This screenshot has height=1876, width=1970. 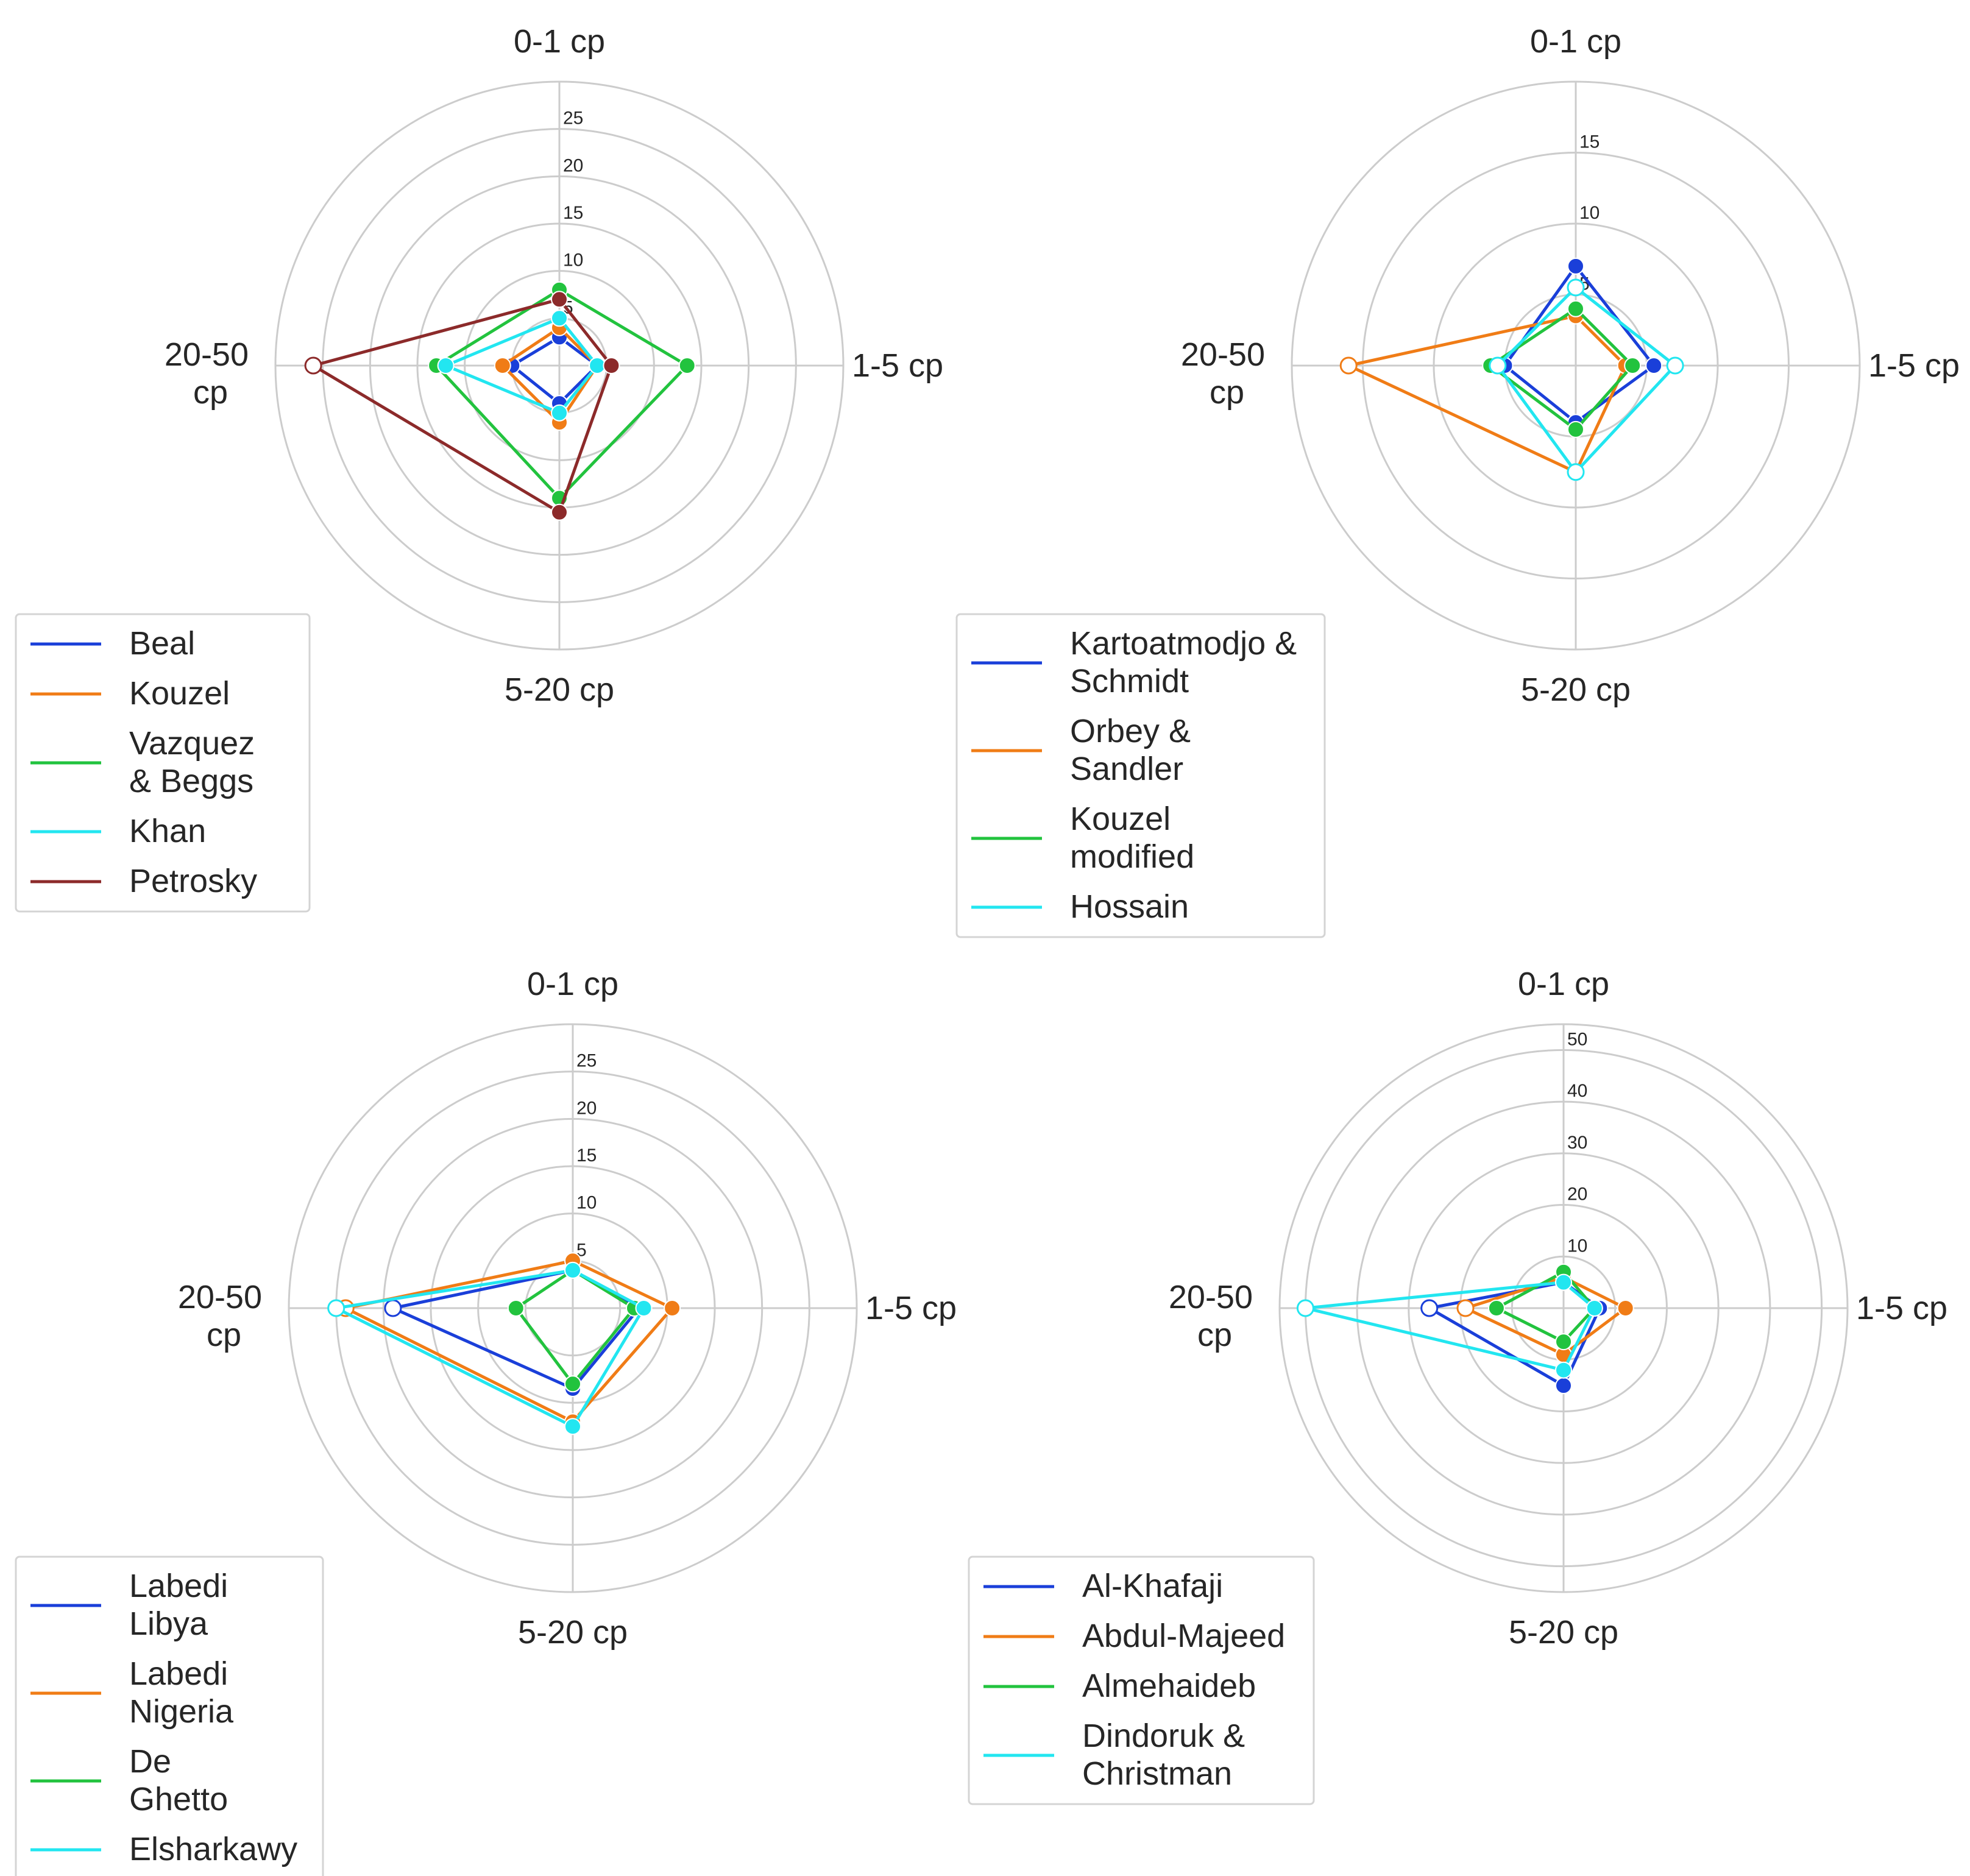 I want to click on legend-label-beal: Beal, so click(x=162, y=643).